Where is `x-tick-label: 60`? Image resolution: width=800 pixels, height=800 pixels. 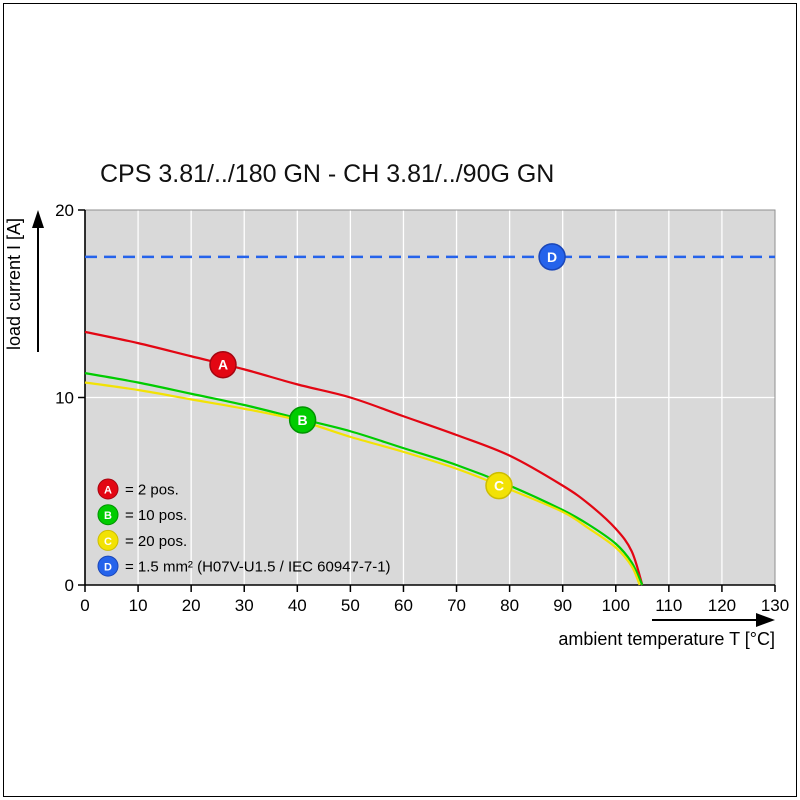
x-tick-label: 60 is located at coordinates (403, 605).